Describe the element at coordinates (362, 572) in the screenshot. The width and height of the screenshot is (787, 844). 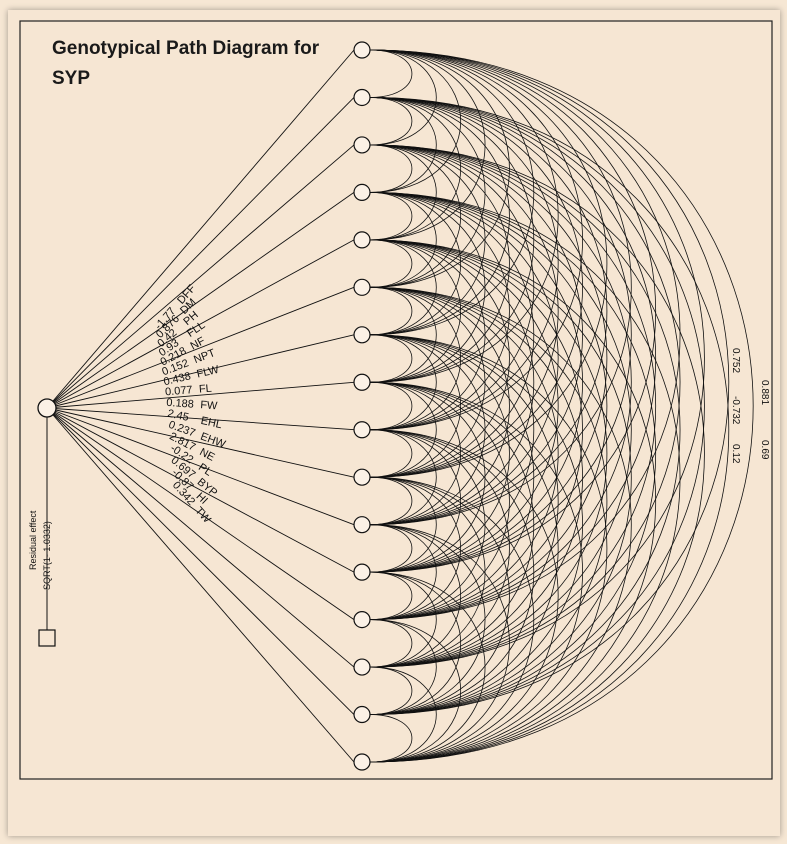
I see `trait-node-ne` at that location.